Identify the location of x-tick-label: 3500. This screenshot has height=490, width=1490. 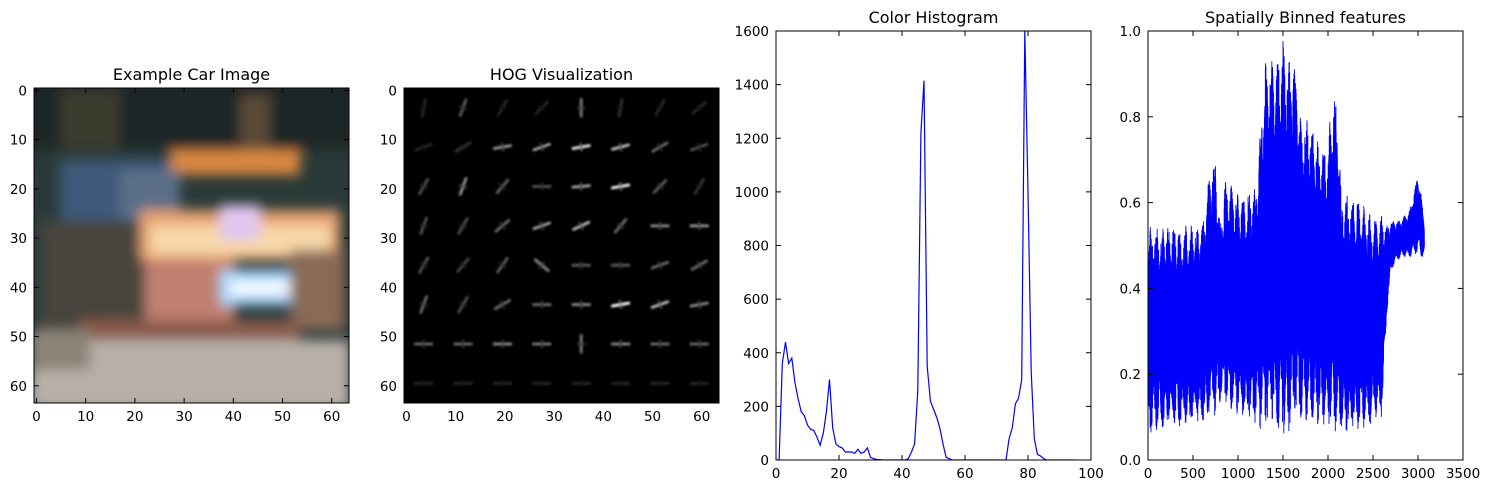
(1463, 474).